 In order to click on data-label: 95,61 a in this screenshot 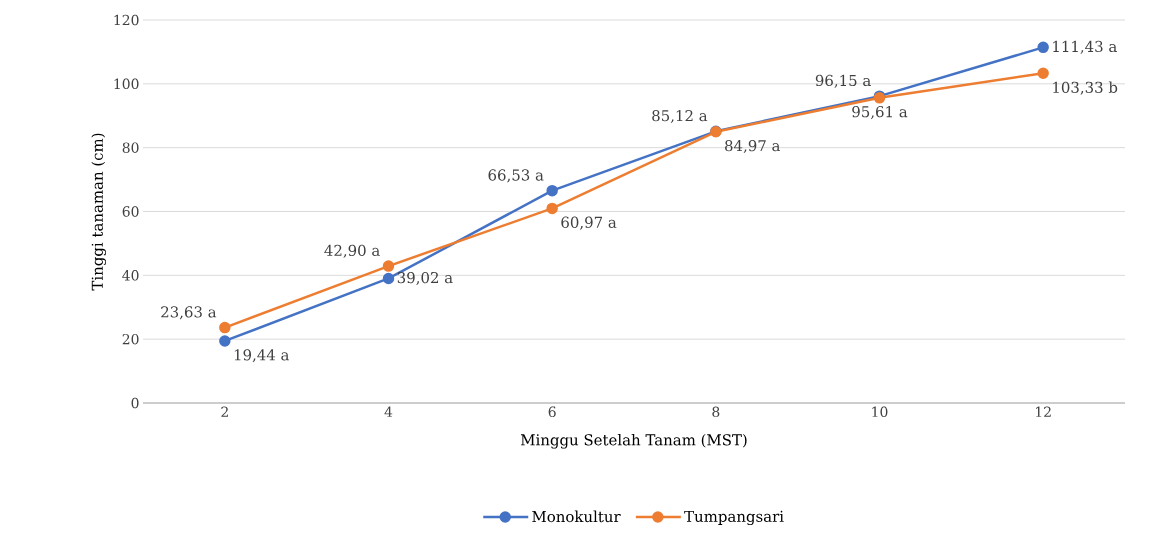, I will do `click(880, 113)`.